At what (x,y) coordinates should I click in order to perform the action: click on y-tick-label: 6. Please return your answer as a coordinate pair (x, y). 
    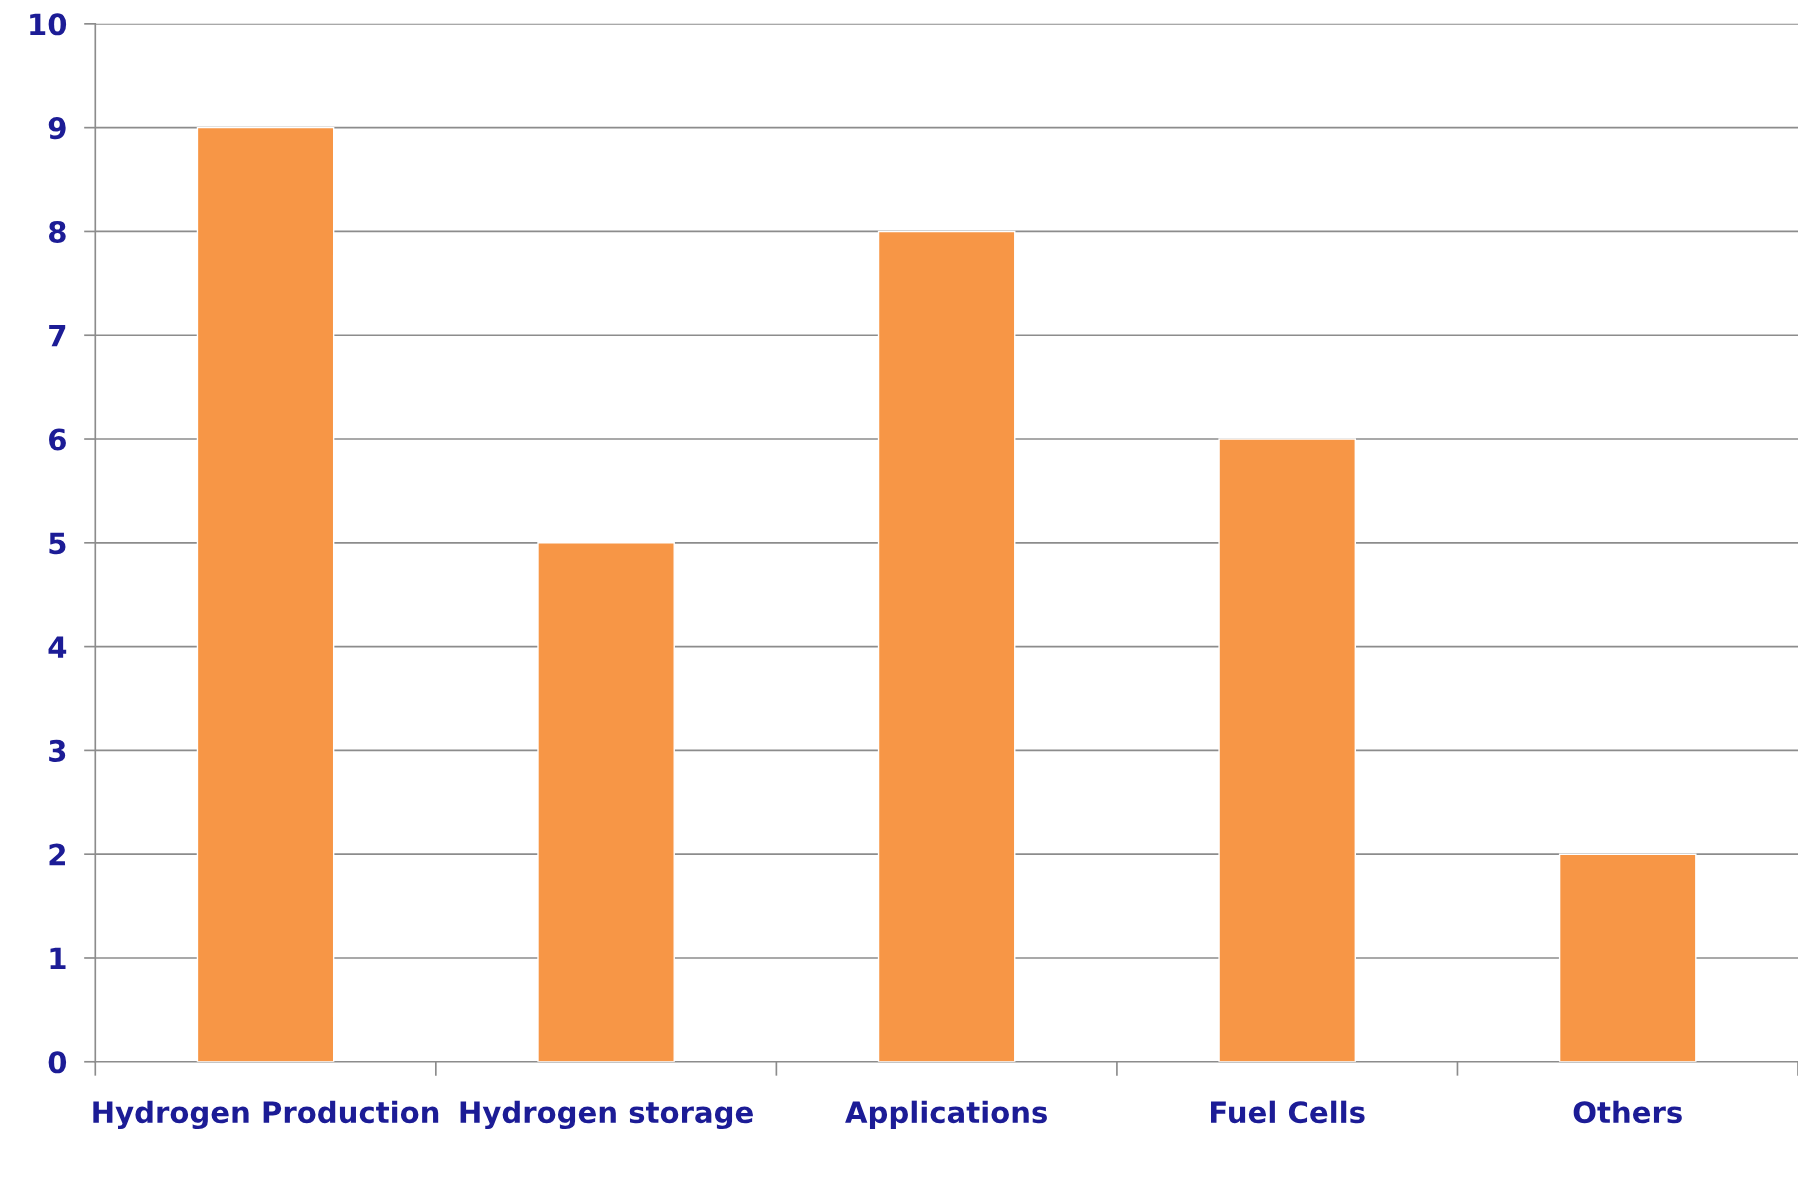
    Looking at the image, I should click on (57, 439).